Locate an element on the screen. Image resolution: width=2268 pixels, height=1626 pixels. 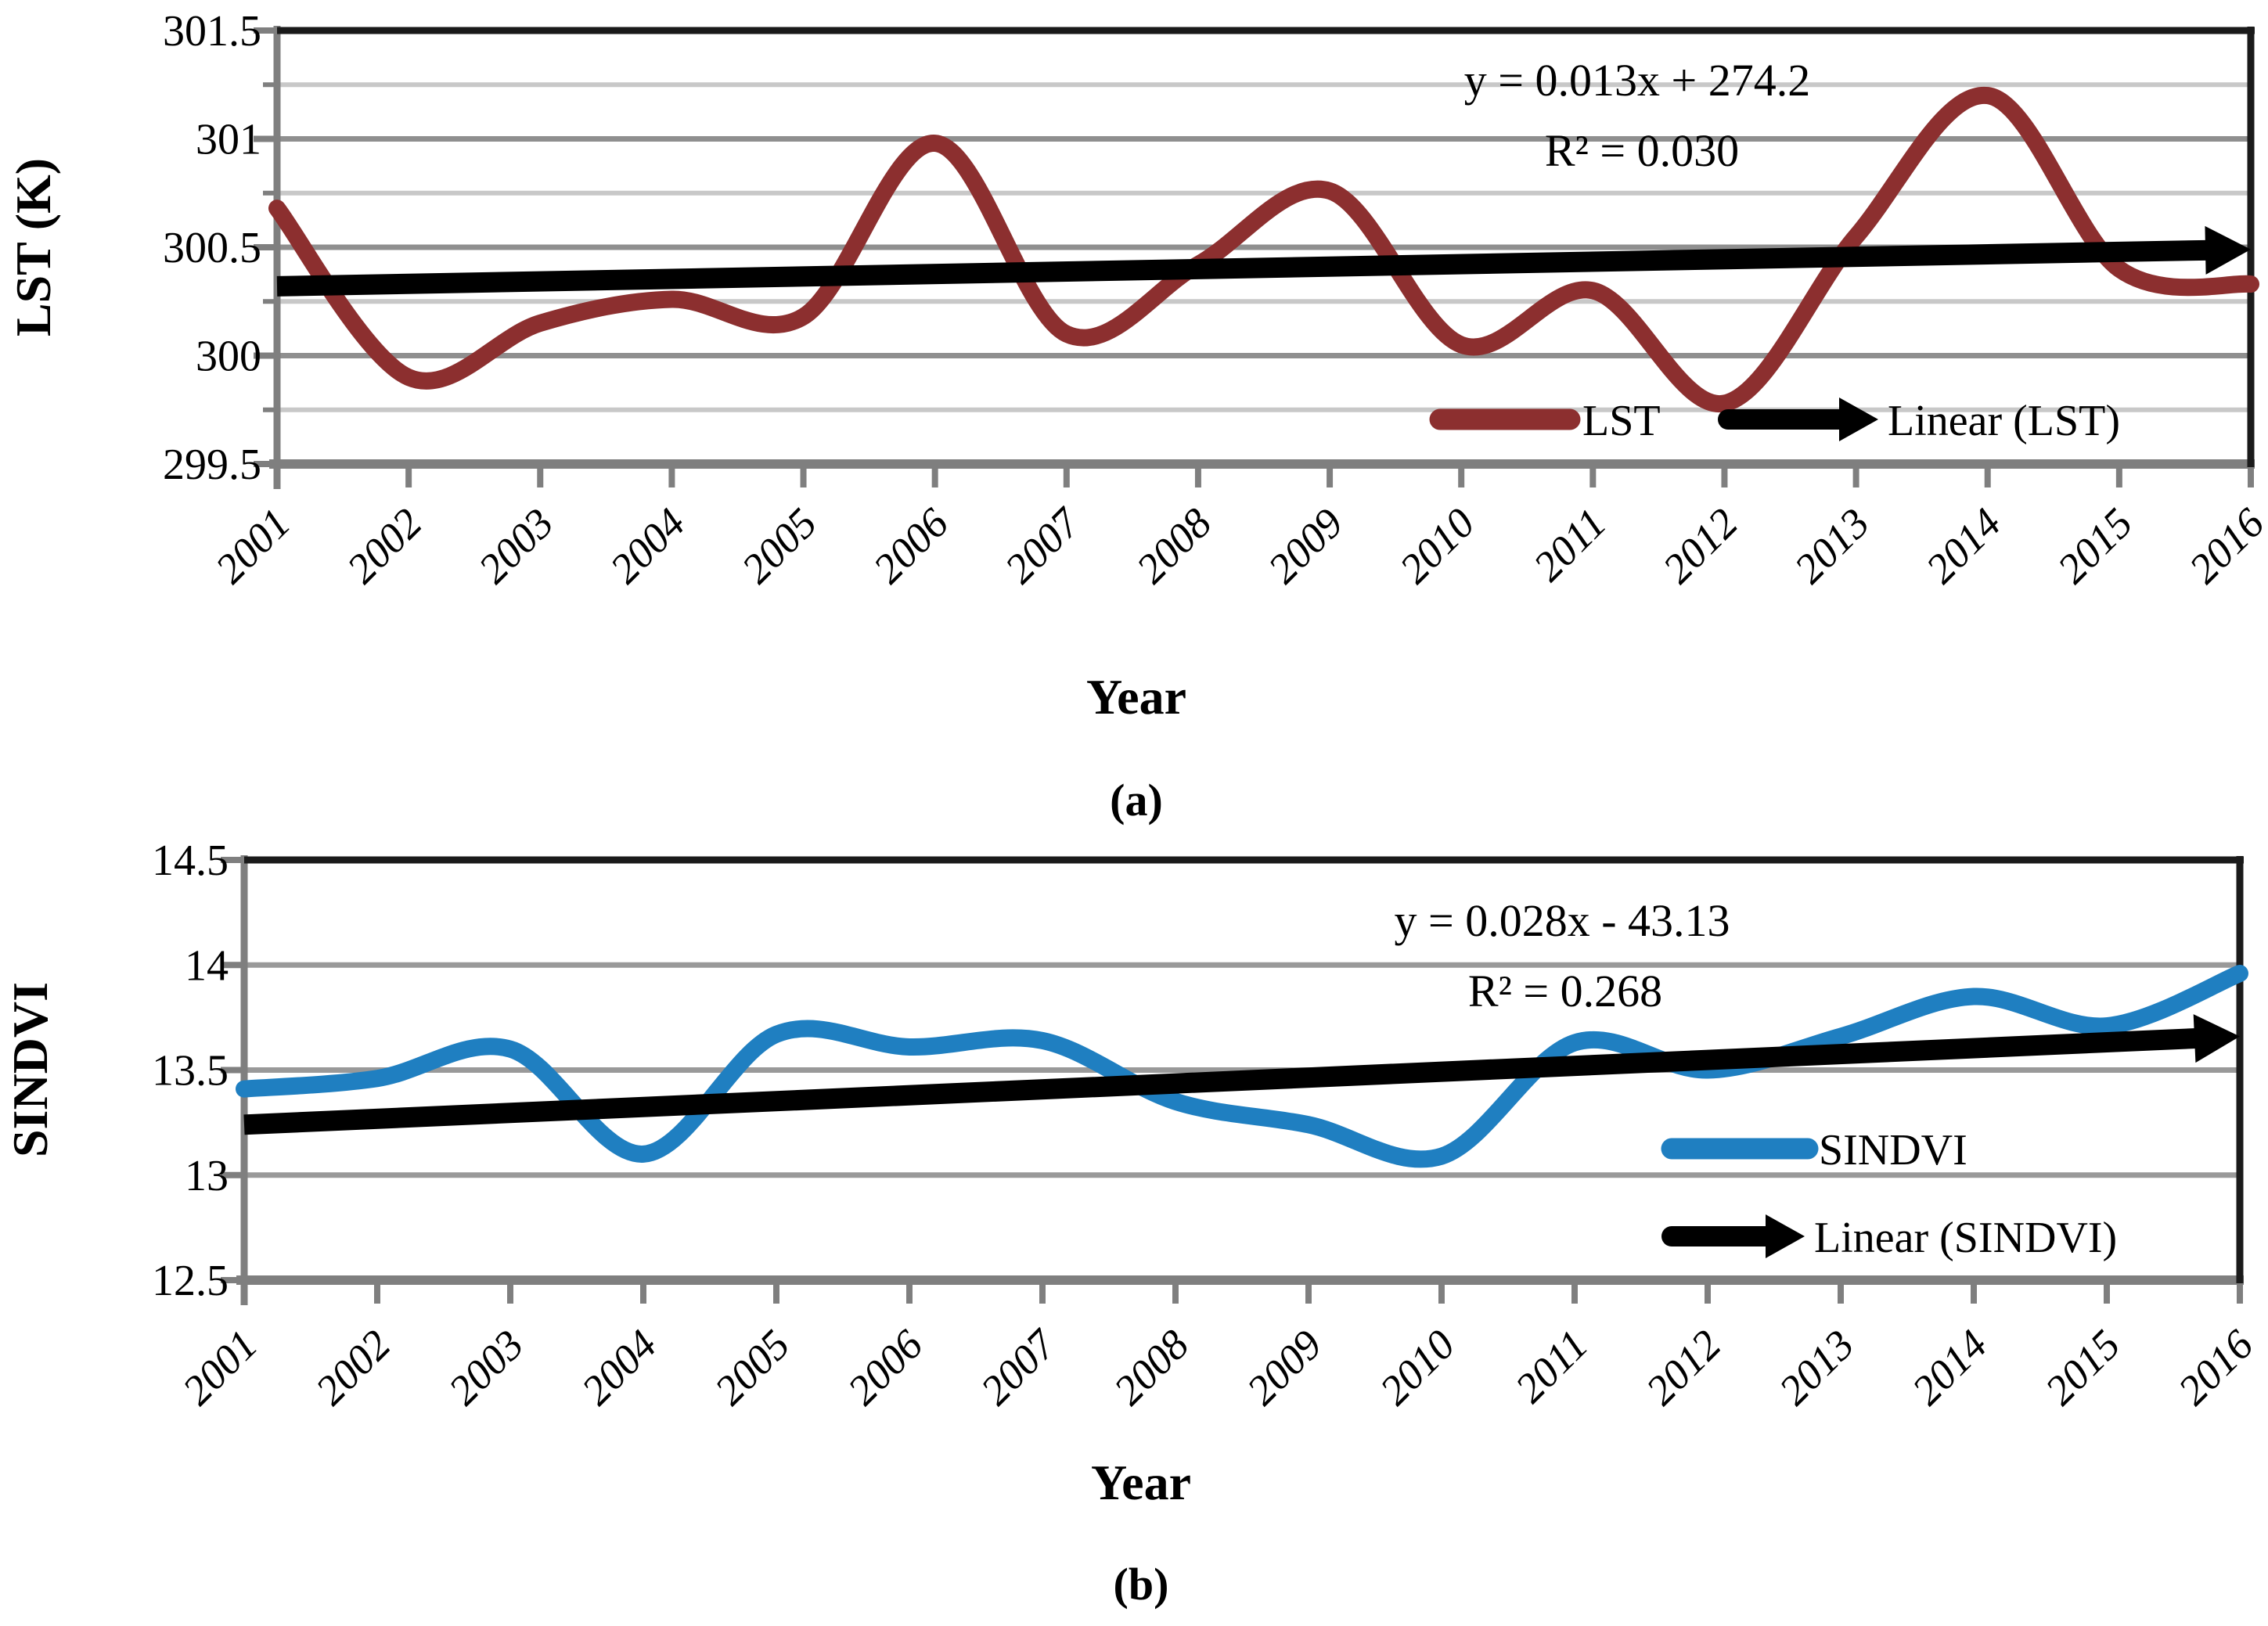
gridlines-b is located at coordinates (1242, 1070).